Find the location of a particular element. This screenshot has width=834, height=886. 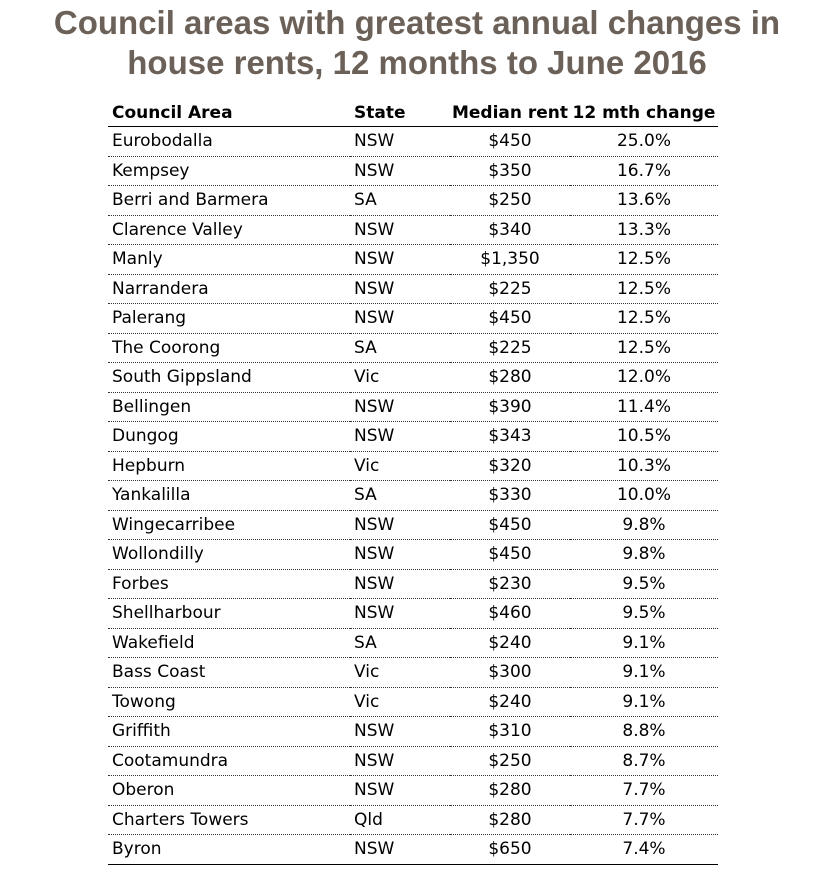

cell-median-rent: $343 is located at coordinates (510, 436).